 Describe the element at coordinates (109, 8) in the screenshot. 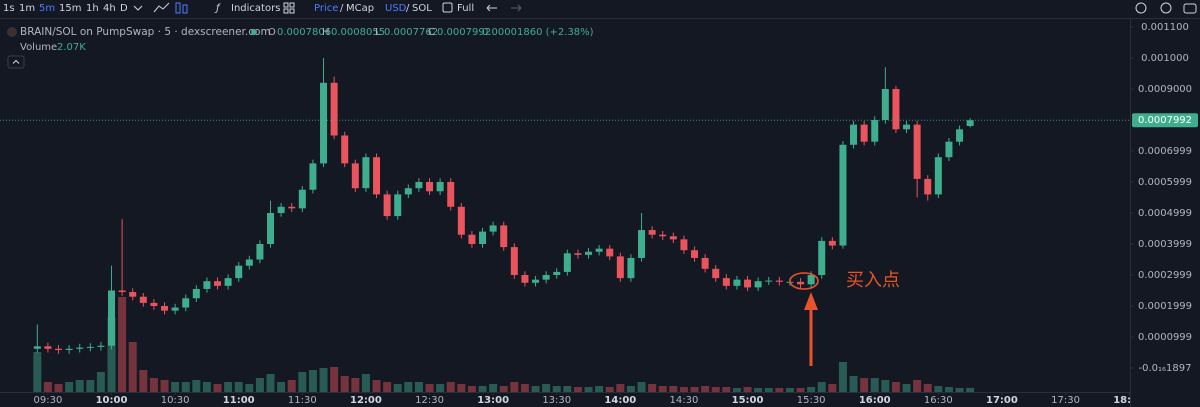

I see `interval-button: 4h` at that location.